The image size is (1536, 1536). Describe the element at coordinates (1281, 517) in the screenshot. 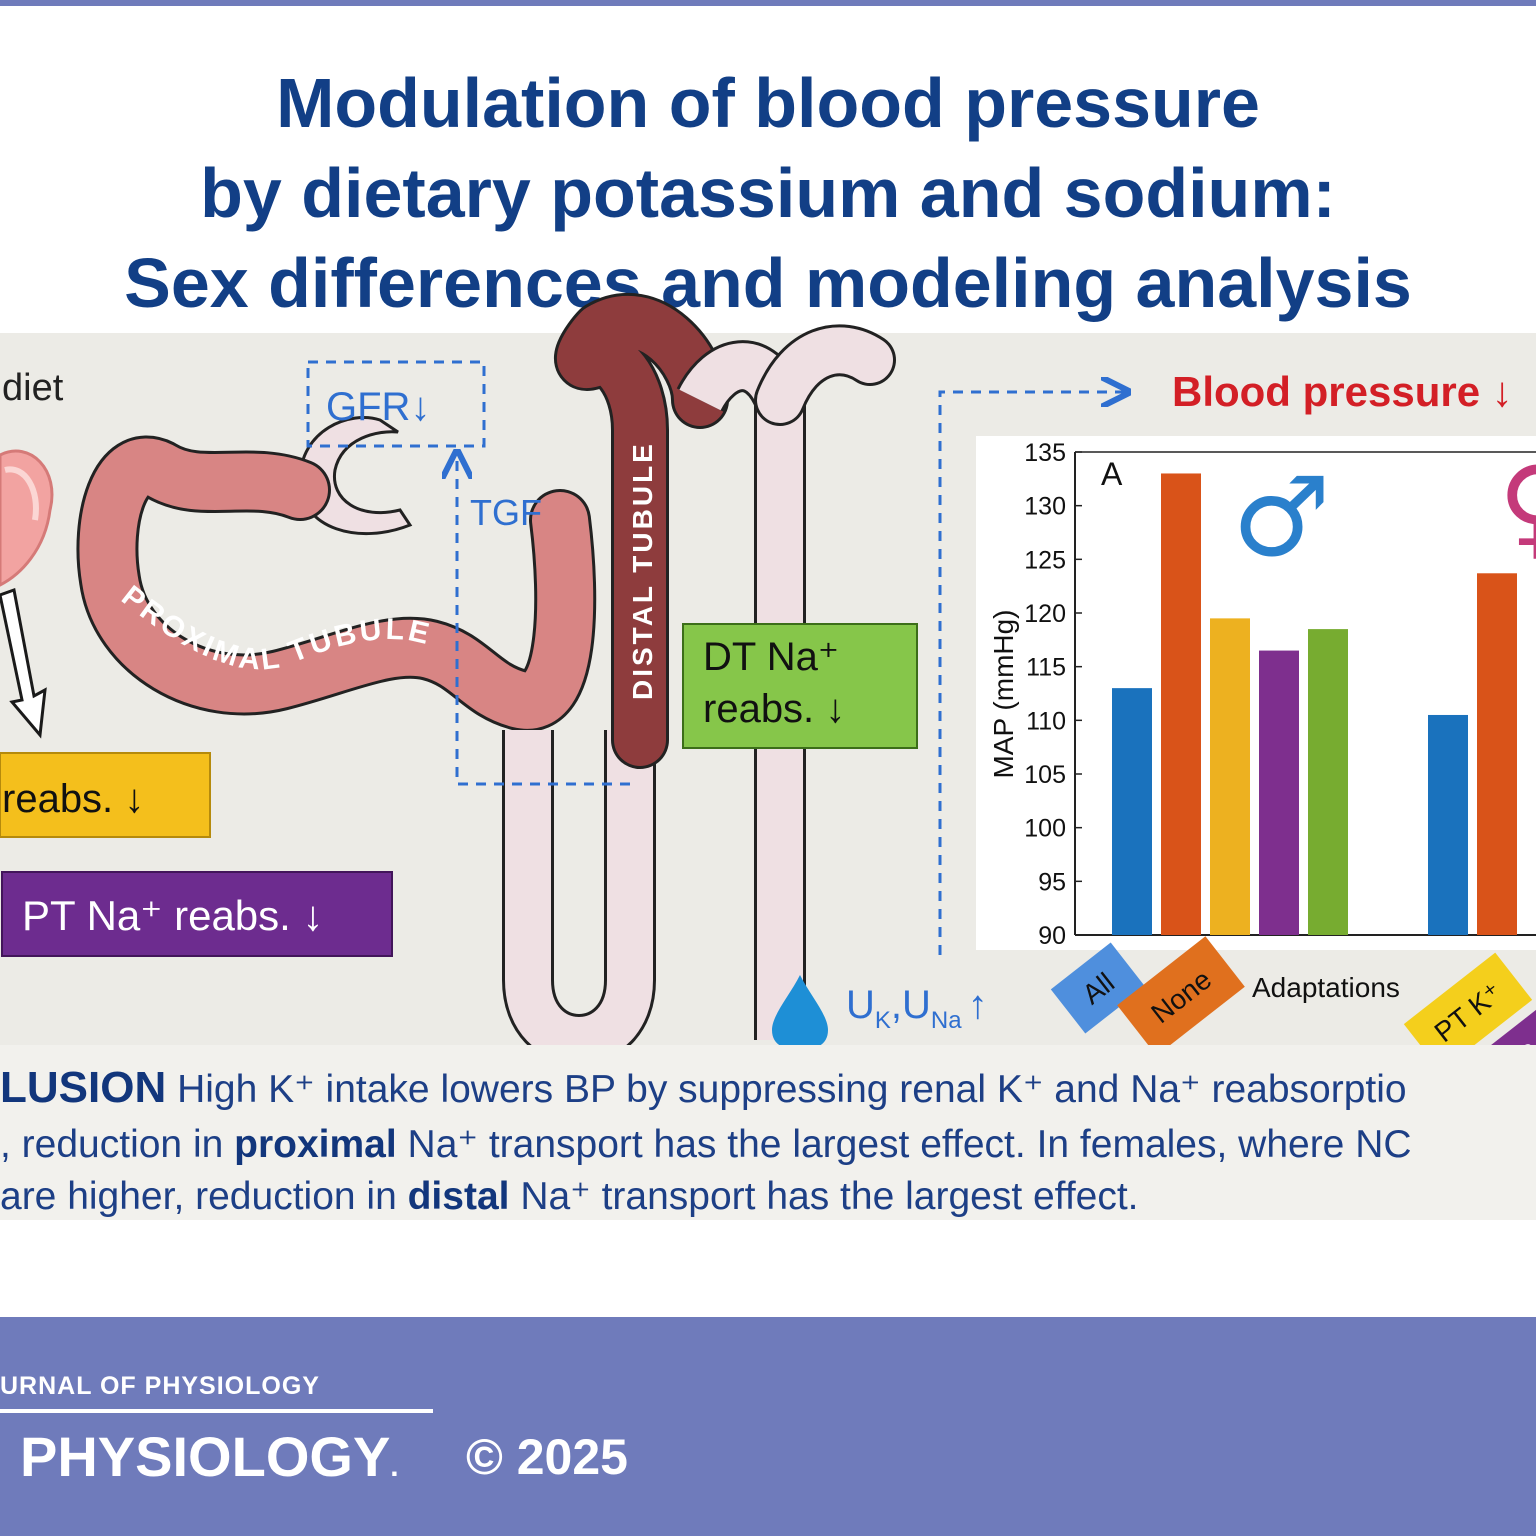

I see `male-symbol-icon: ♂` at that location.